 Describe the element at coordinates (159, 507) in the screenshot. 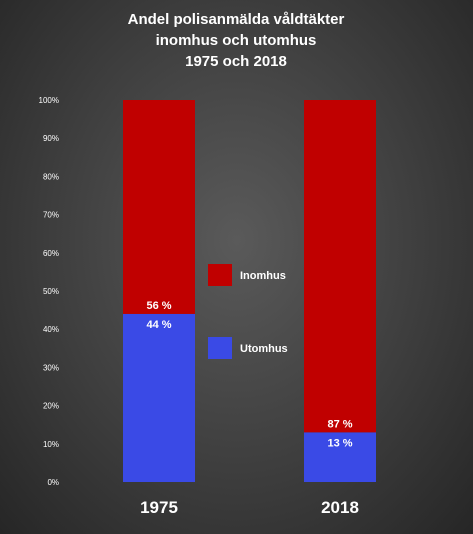

I see `x-category-label-1975: 1975` at that location.